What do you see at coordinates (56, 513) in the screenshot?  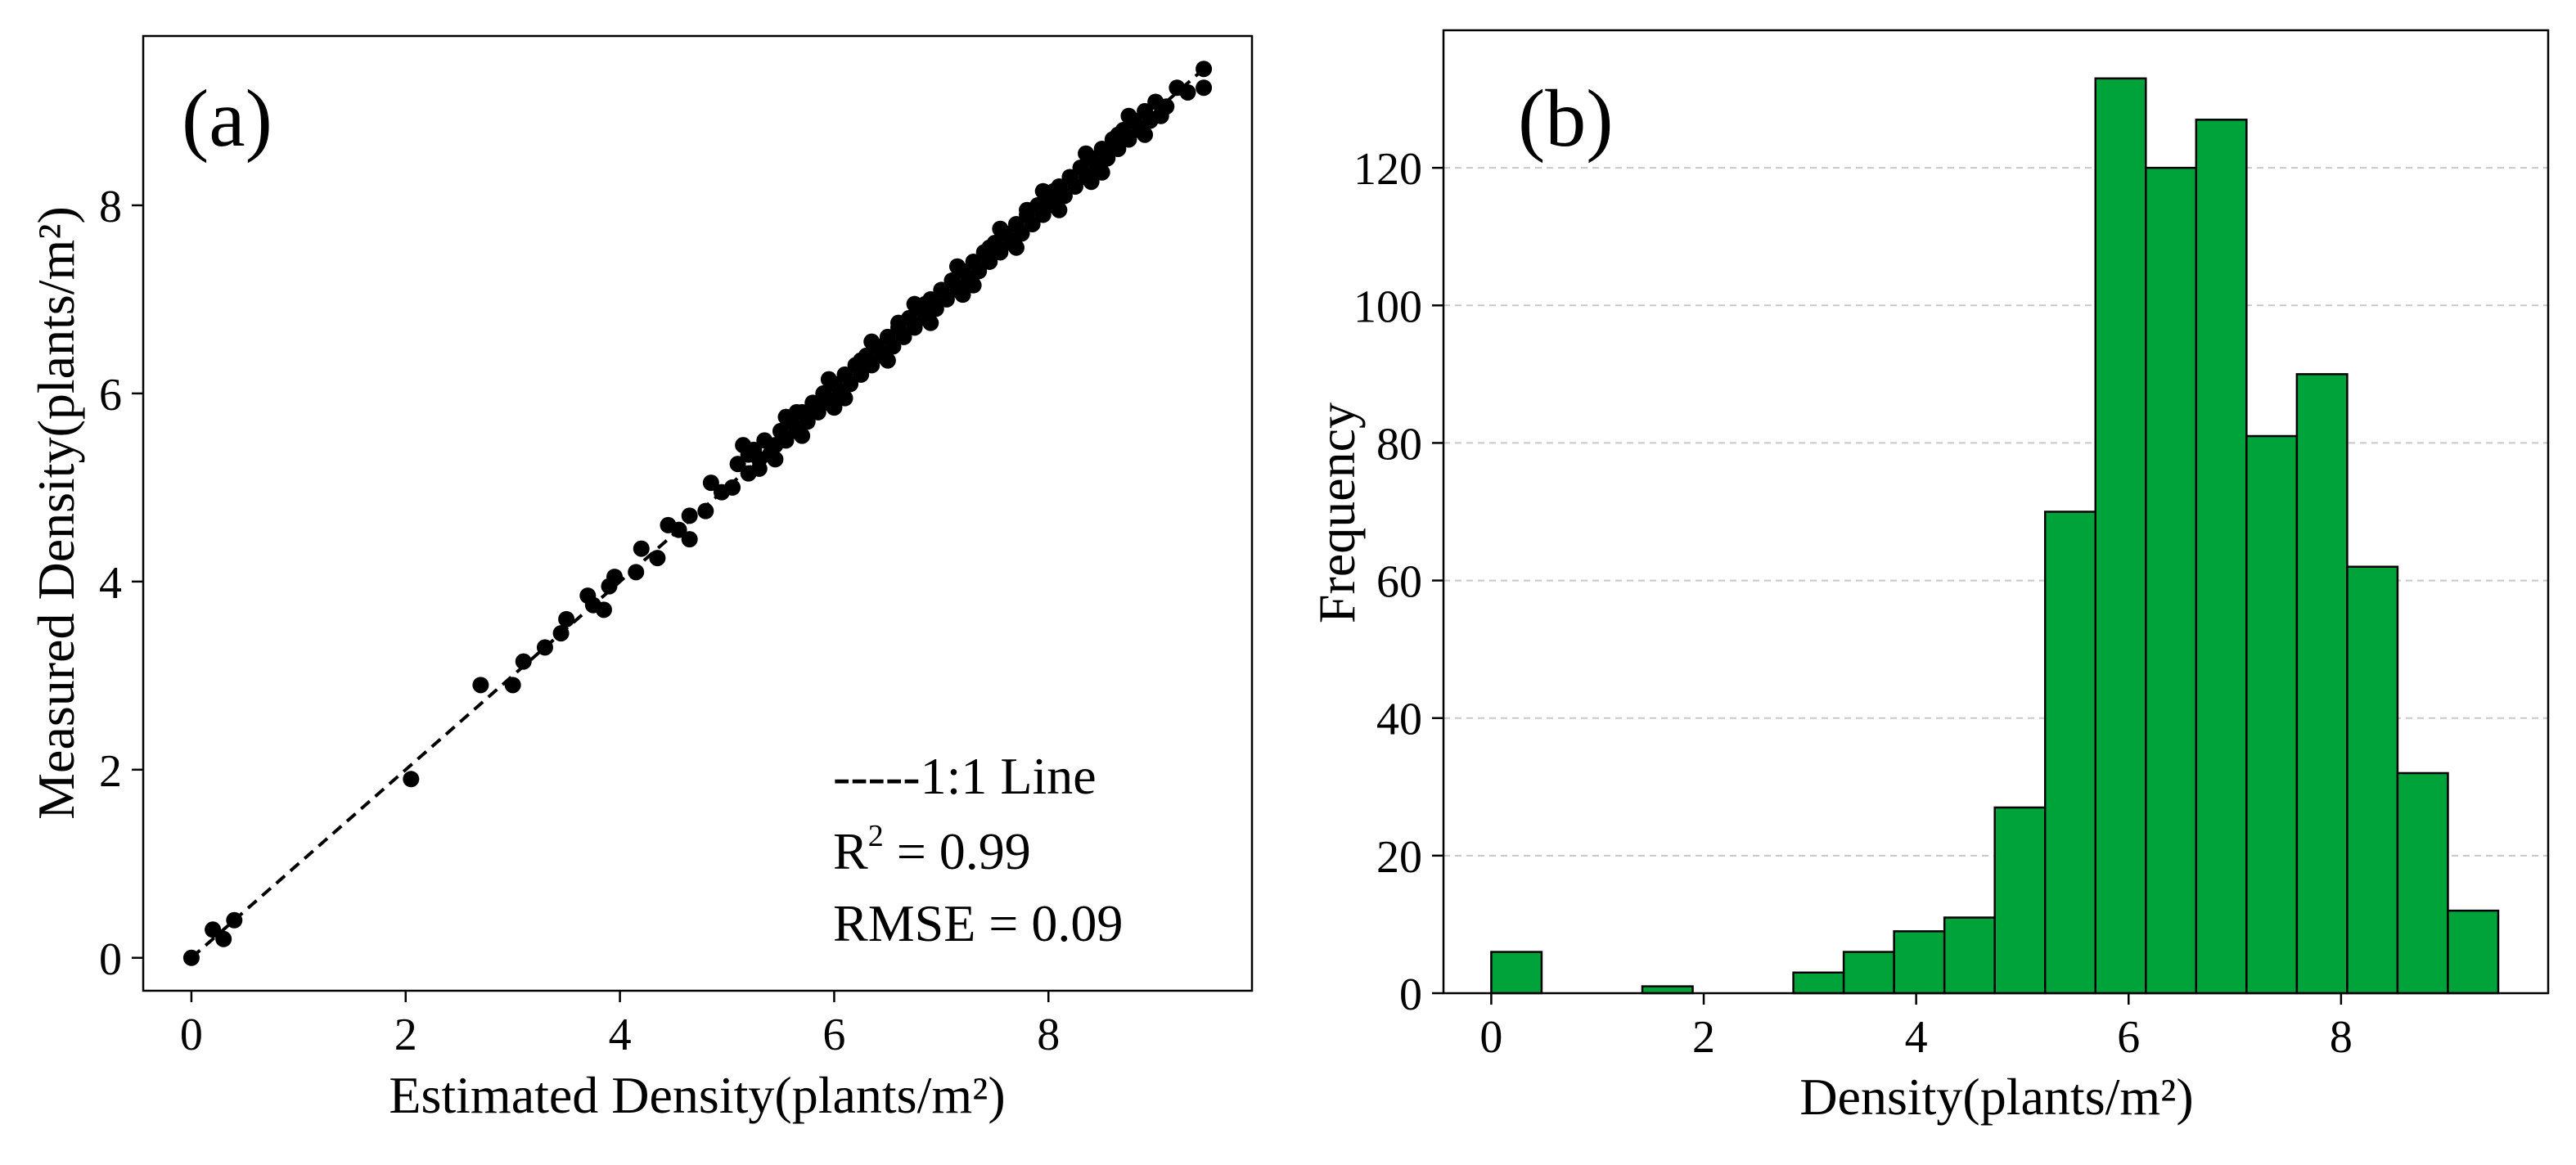 I see `scatter-y-axis-label: Measured Density(plants/m²)` at bounding box center [56, 513].